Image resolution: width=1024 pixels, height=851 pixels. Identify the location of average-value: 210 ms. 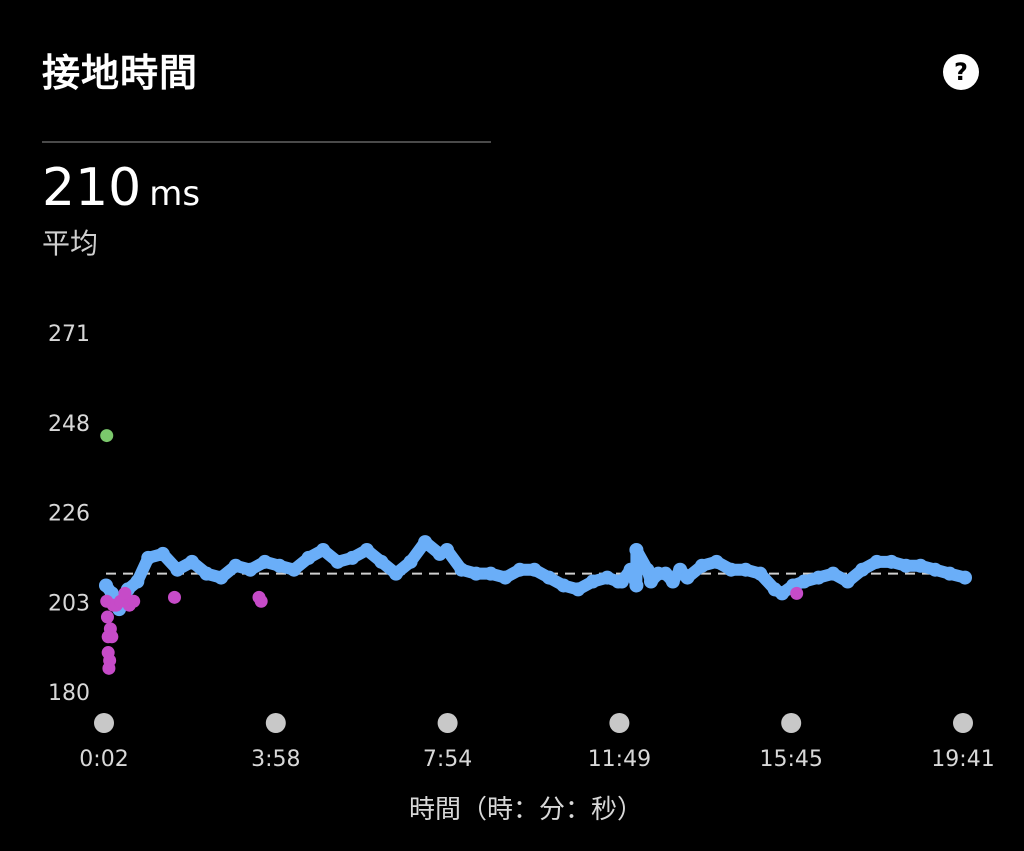
(121, 191).